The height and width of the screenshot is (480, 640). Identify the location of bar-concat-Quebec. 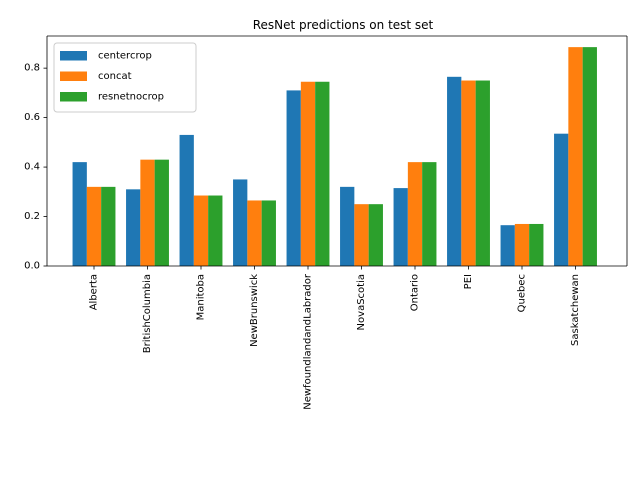
(522, 244).